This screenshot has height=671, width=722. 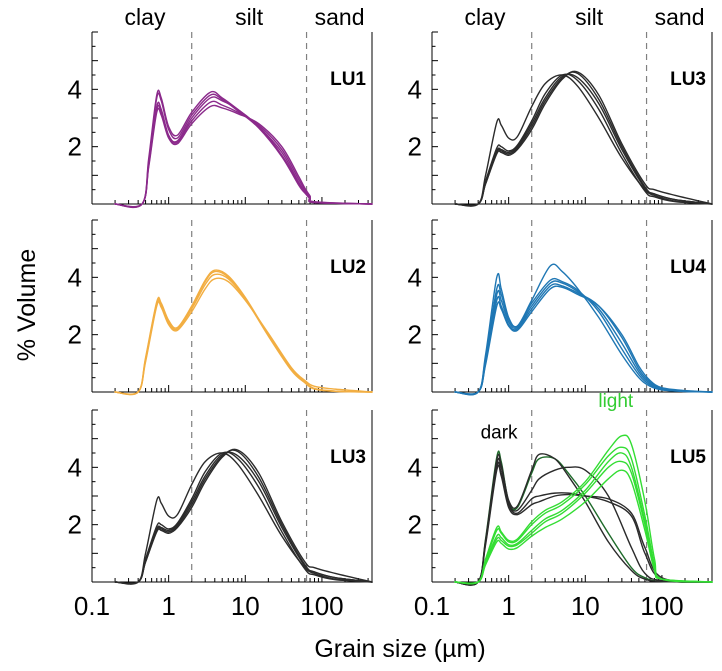 What do you see at coordinates (399, 649) in the screenshot?
I see `x-axis-title: Grain size (µm)` at bounding box center [399, 649].